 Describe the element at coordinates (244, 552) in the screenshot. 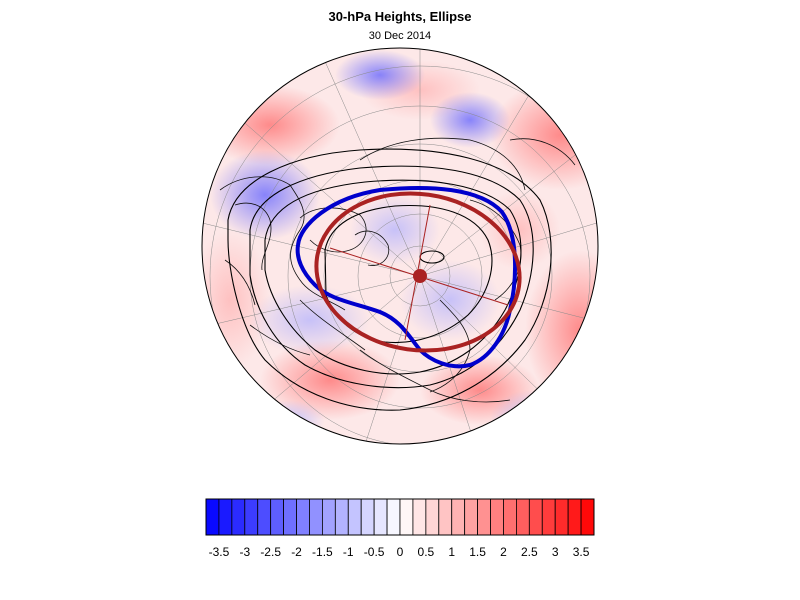

I see `colorbar-tick-label: -3` at that location.